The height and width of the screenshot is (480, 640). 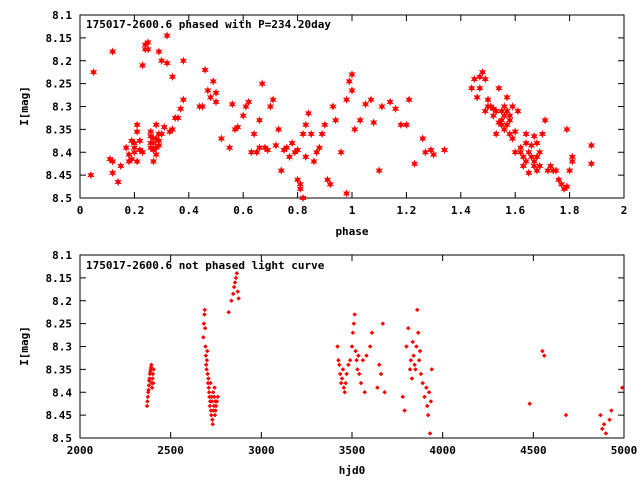 What do you see at coordinates (442, 450) in the screenshot?
I see `x-tick-label: 4000` at bounding box center [442, 450].